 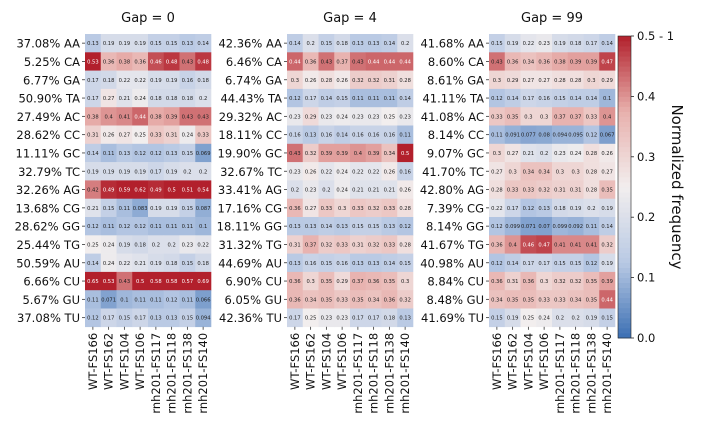 I want to click on col-label: WT-FS106, so click(x=140, y=361).